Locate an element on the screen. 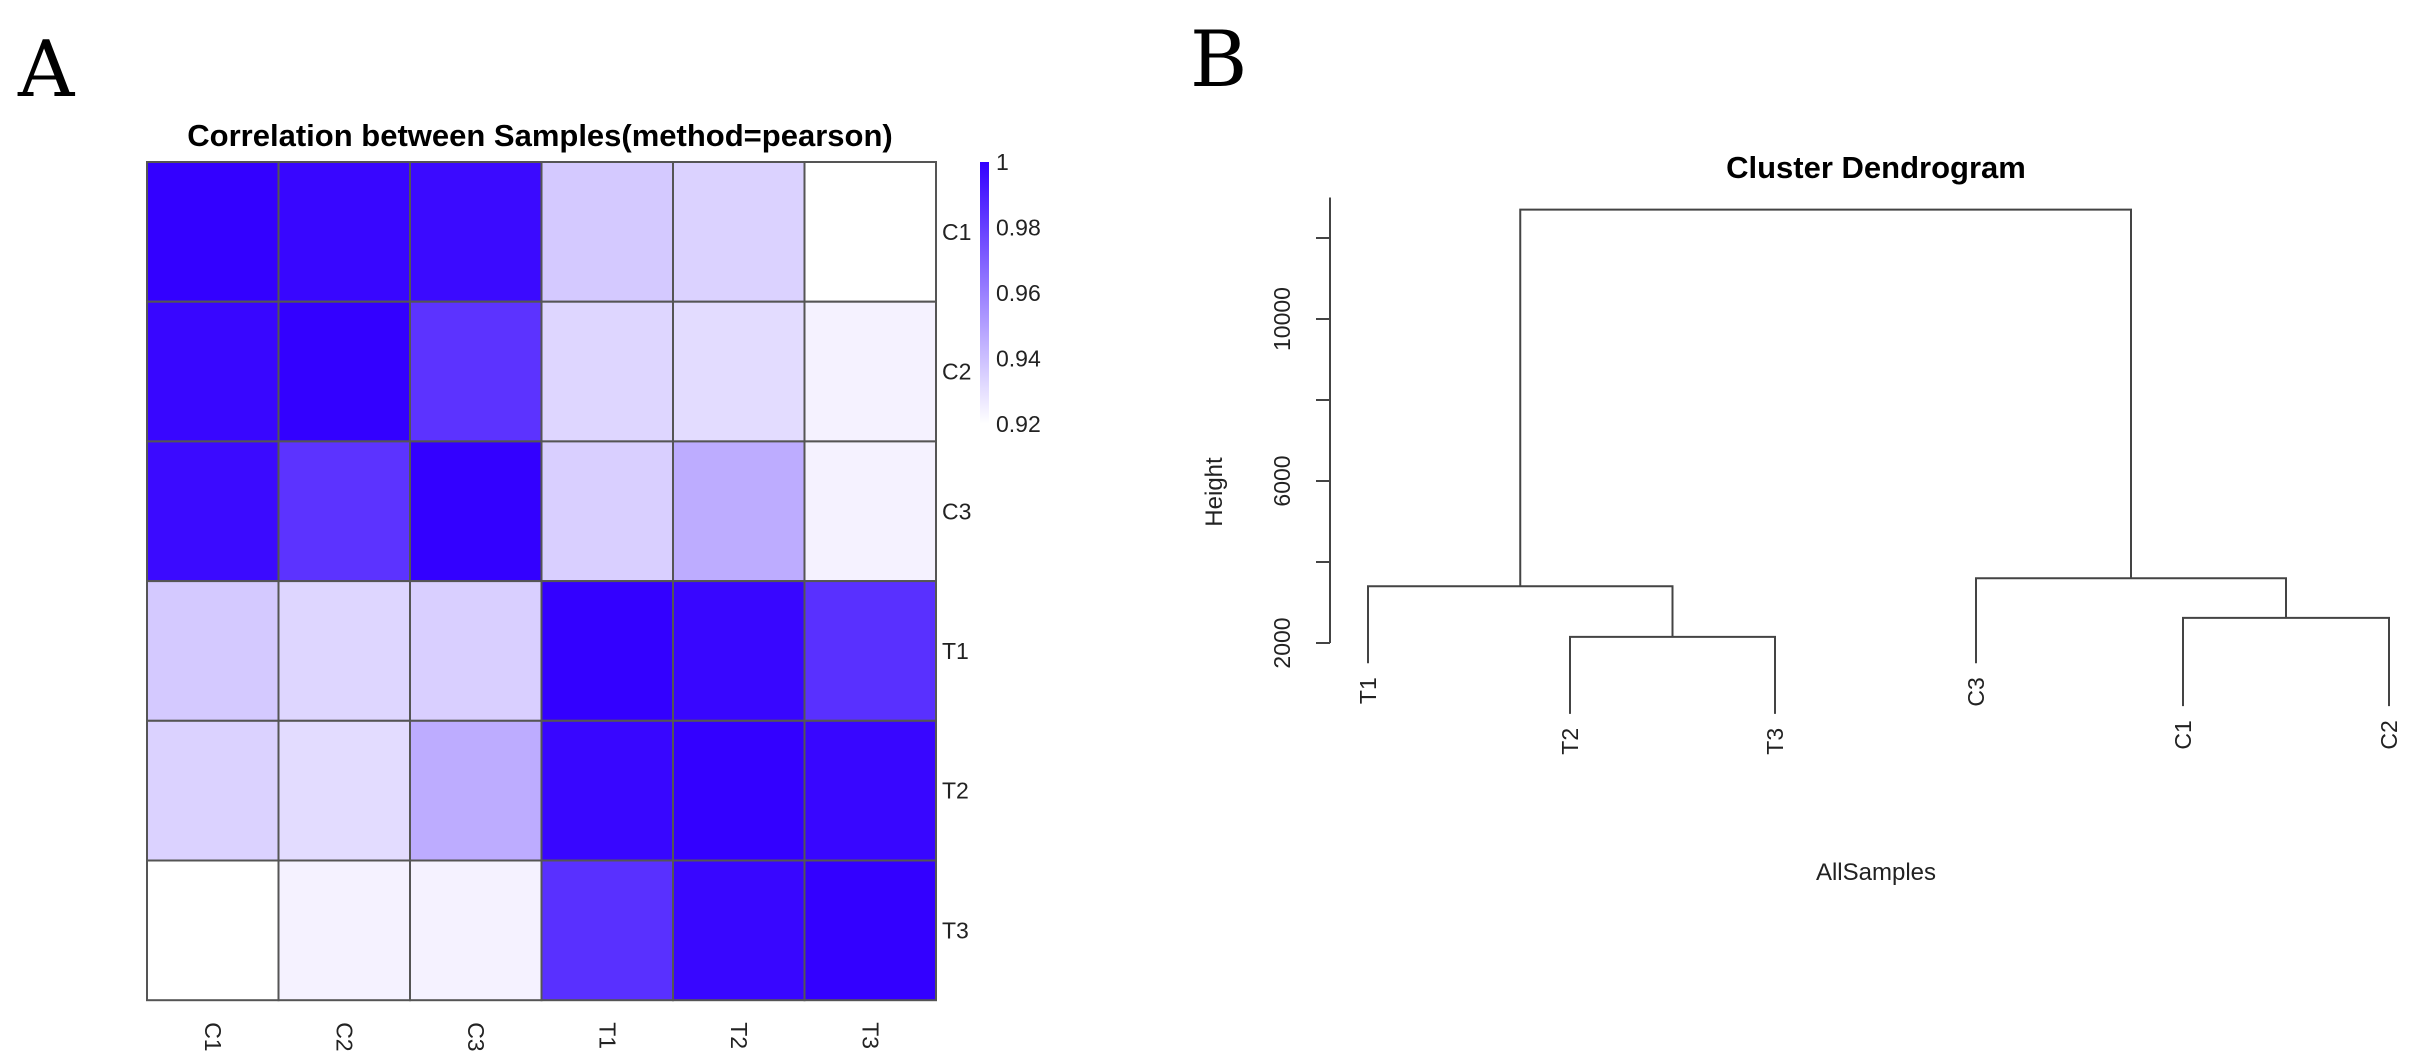  color-legend-tick: 0.98 is located at coordinates (1018, 228).